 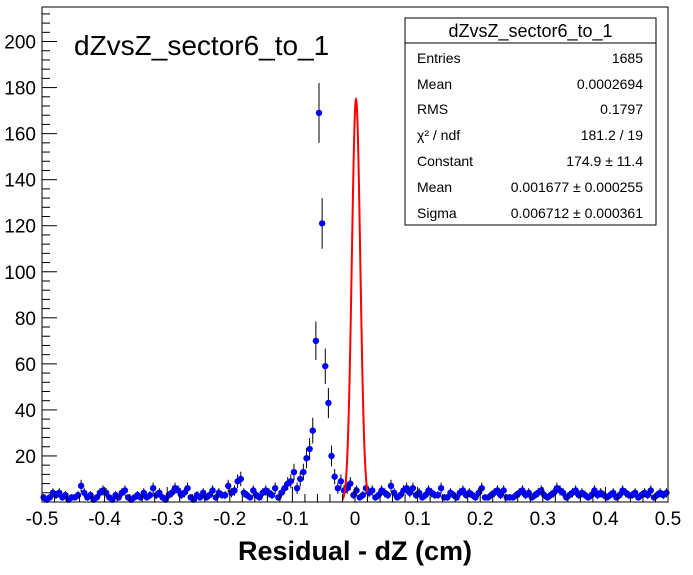 What do you see at coordinates (577, 187) in the screenshot?
I see `stats-value-fit-mean: 0.001677 ± 0.000255` at bounding box center [577, 187].